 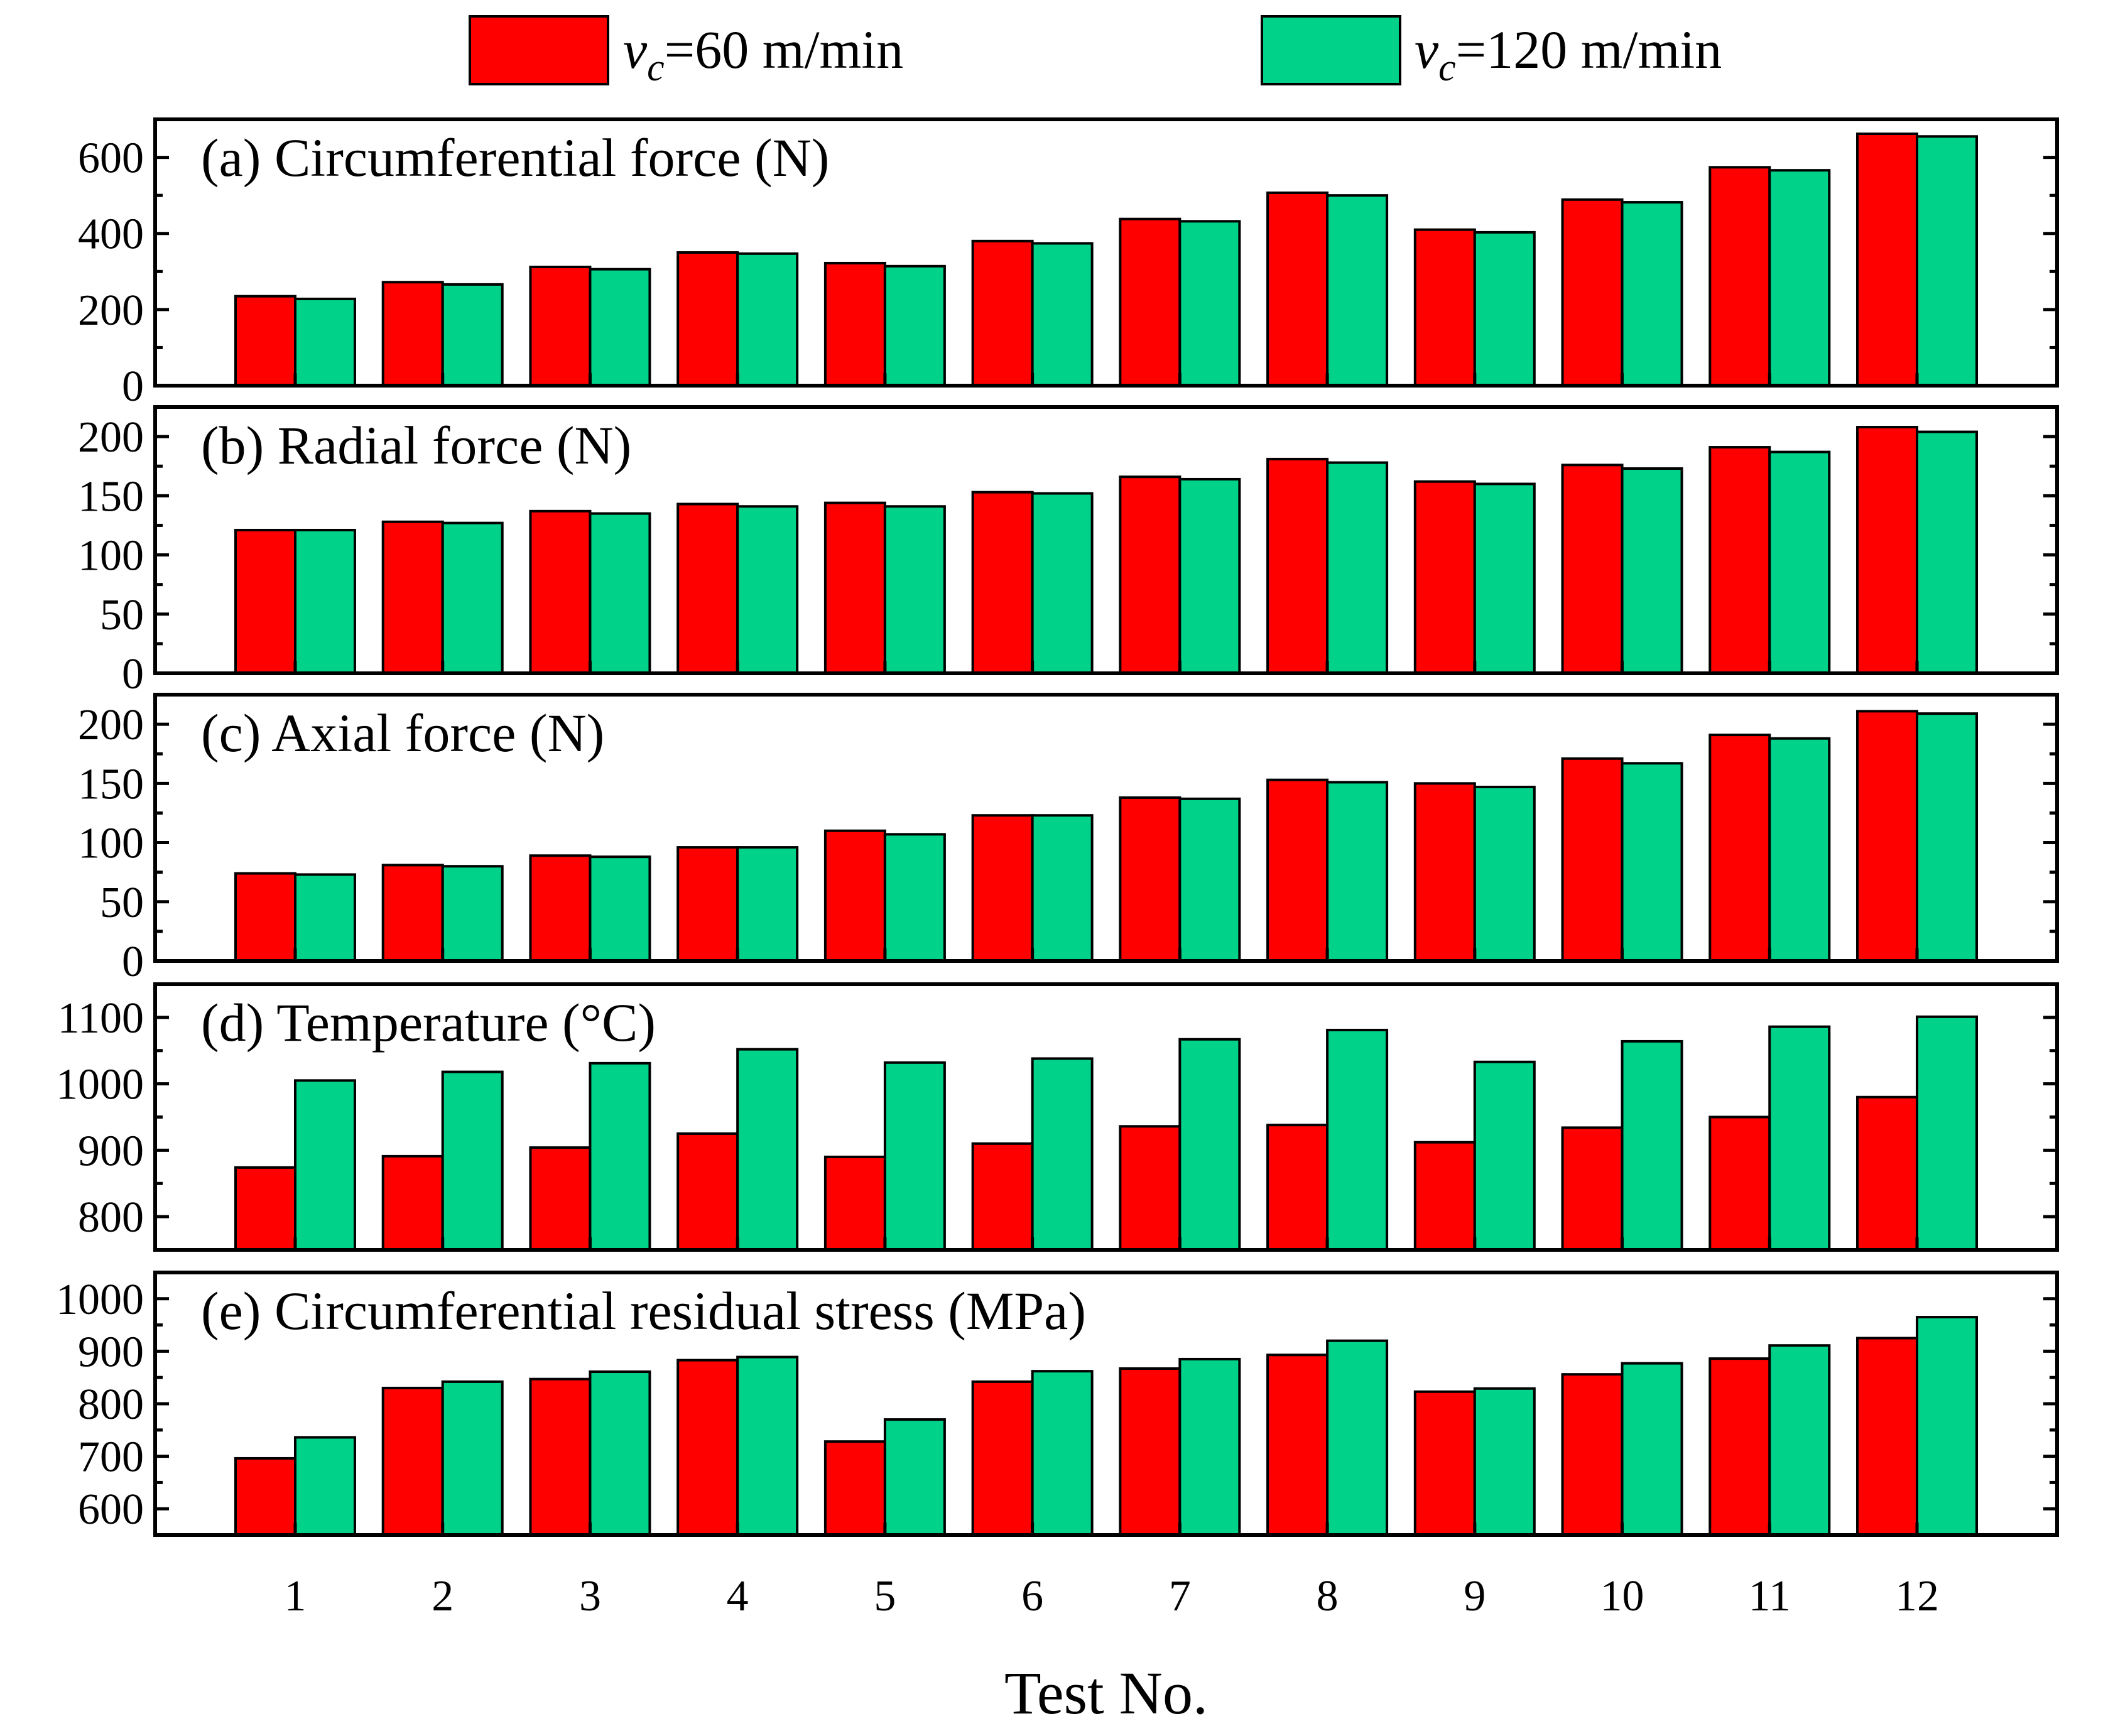 What do you see at coordinates (1032, 1596) in the screenshot?
I see `x-tick-label: 6` at bounding box center [1032, 1596].